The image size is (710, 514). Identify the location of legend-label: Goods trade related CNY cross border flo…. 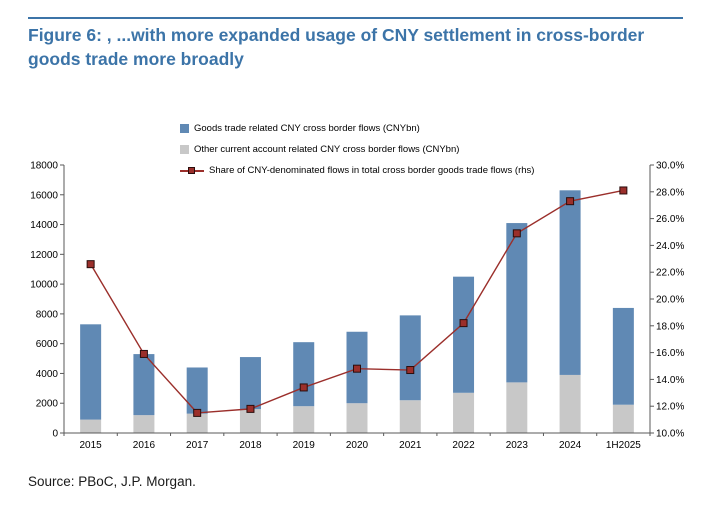
(307, 128).